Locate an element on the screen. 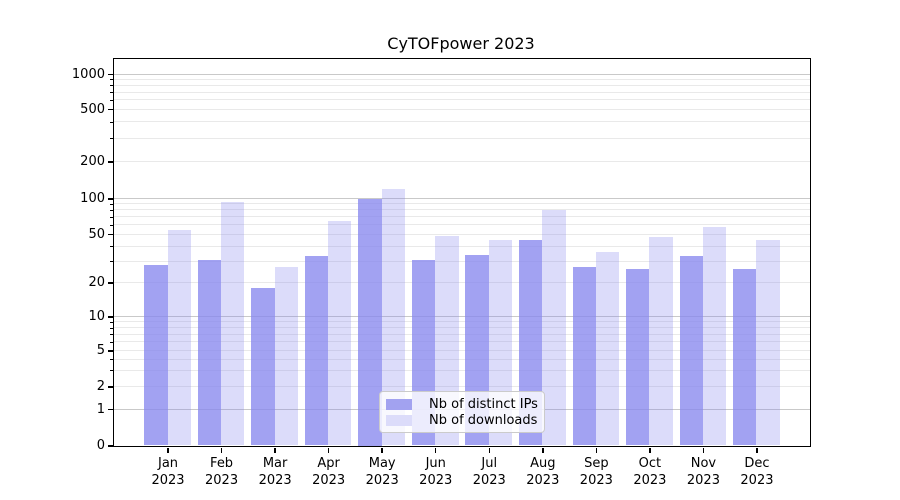 The image size is (900, 500). bar-dec-downloads is located at coordinates (768, 342).